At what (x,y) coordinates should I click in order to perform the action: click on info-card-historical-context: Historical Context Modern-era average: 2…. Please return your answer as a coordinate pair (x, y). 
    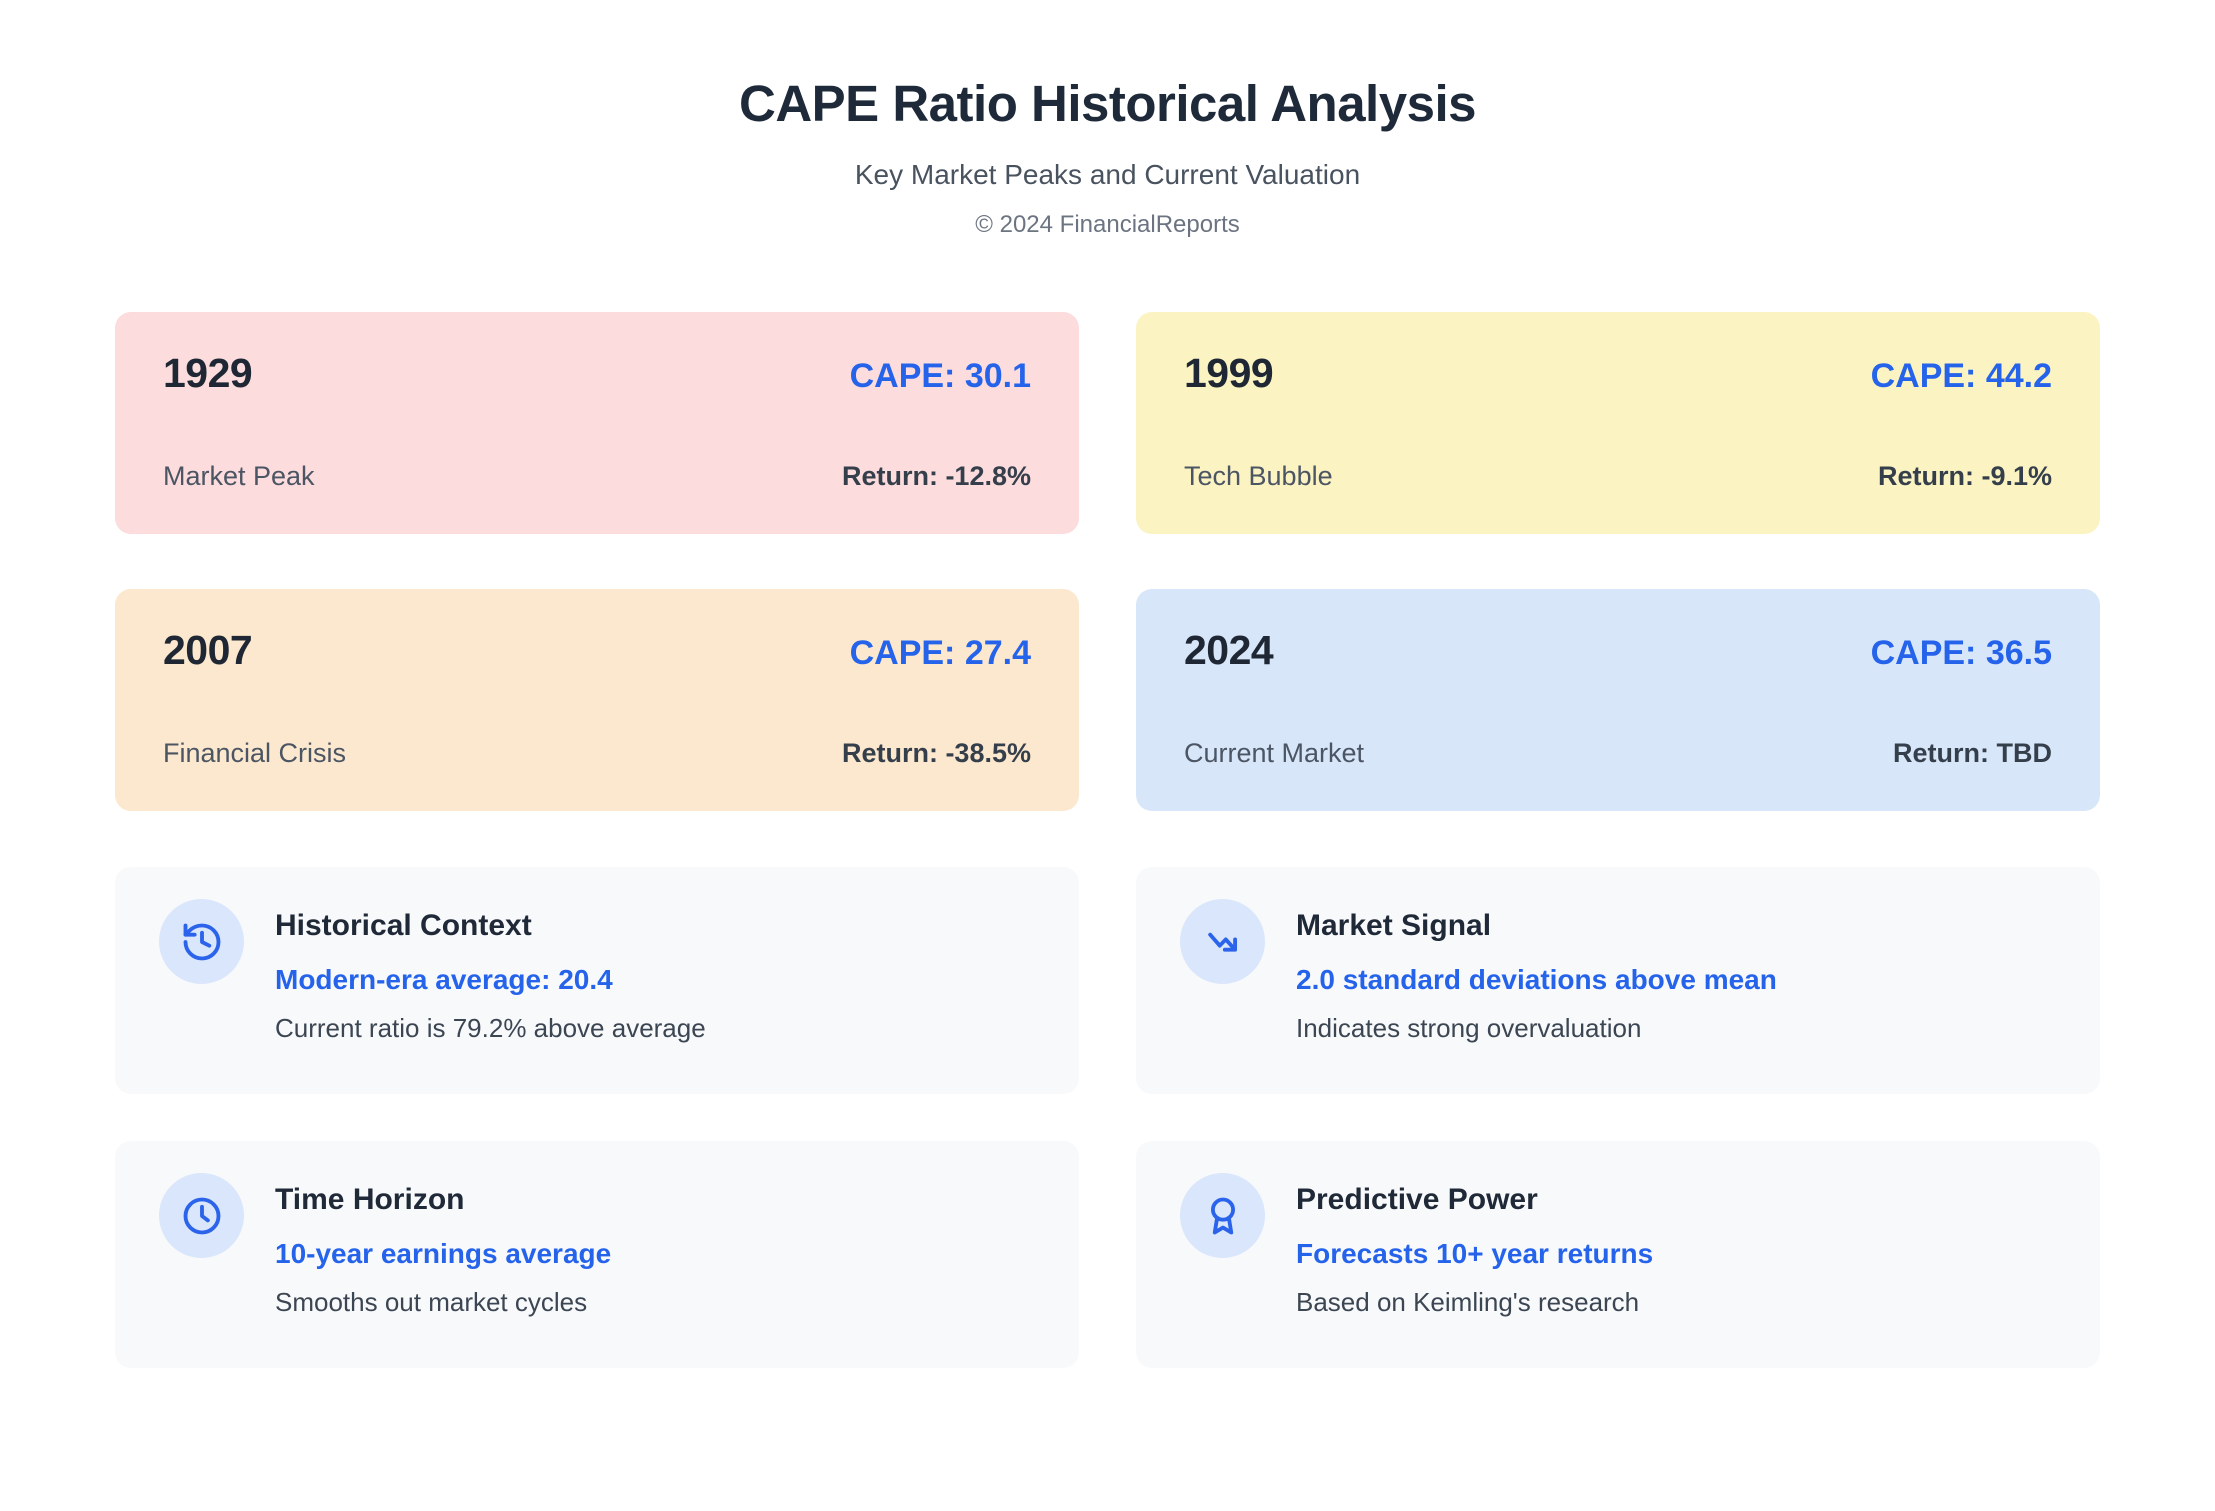
    Looking at the image, I should click on (597, 980).